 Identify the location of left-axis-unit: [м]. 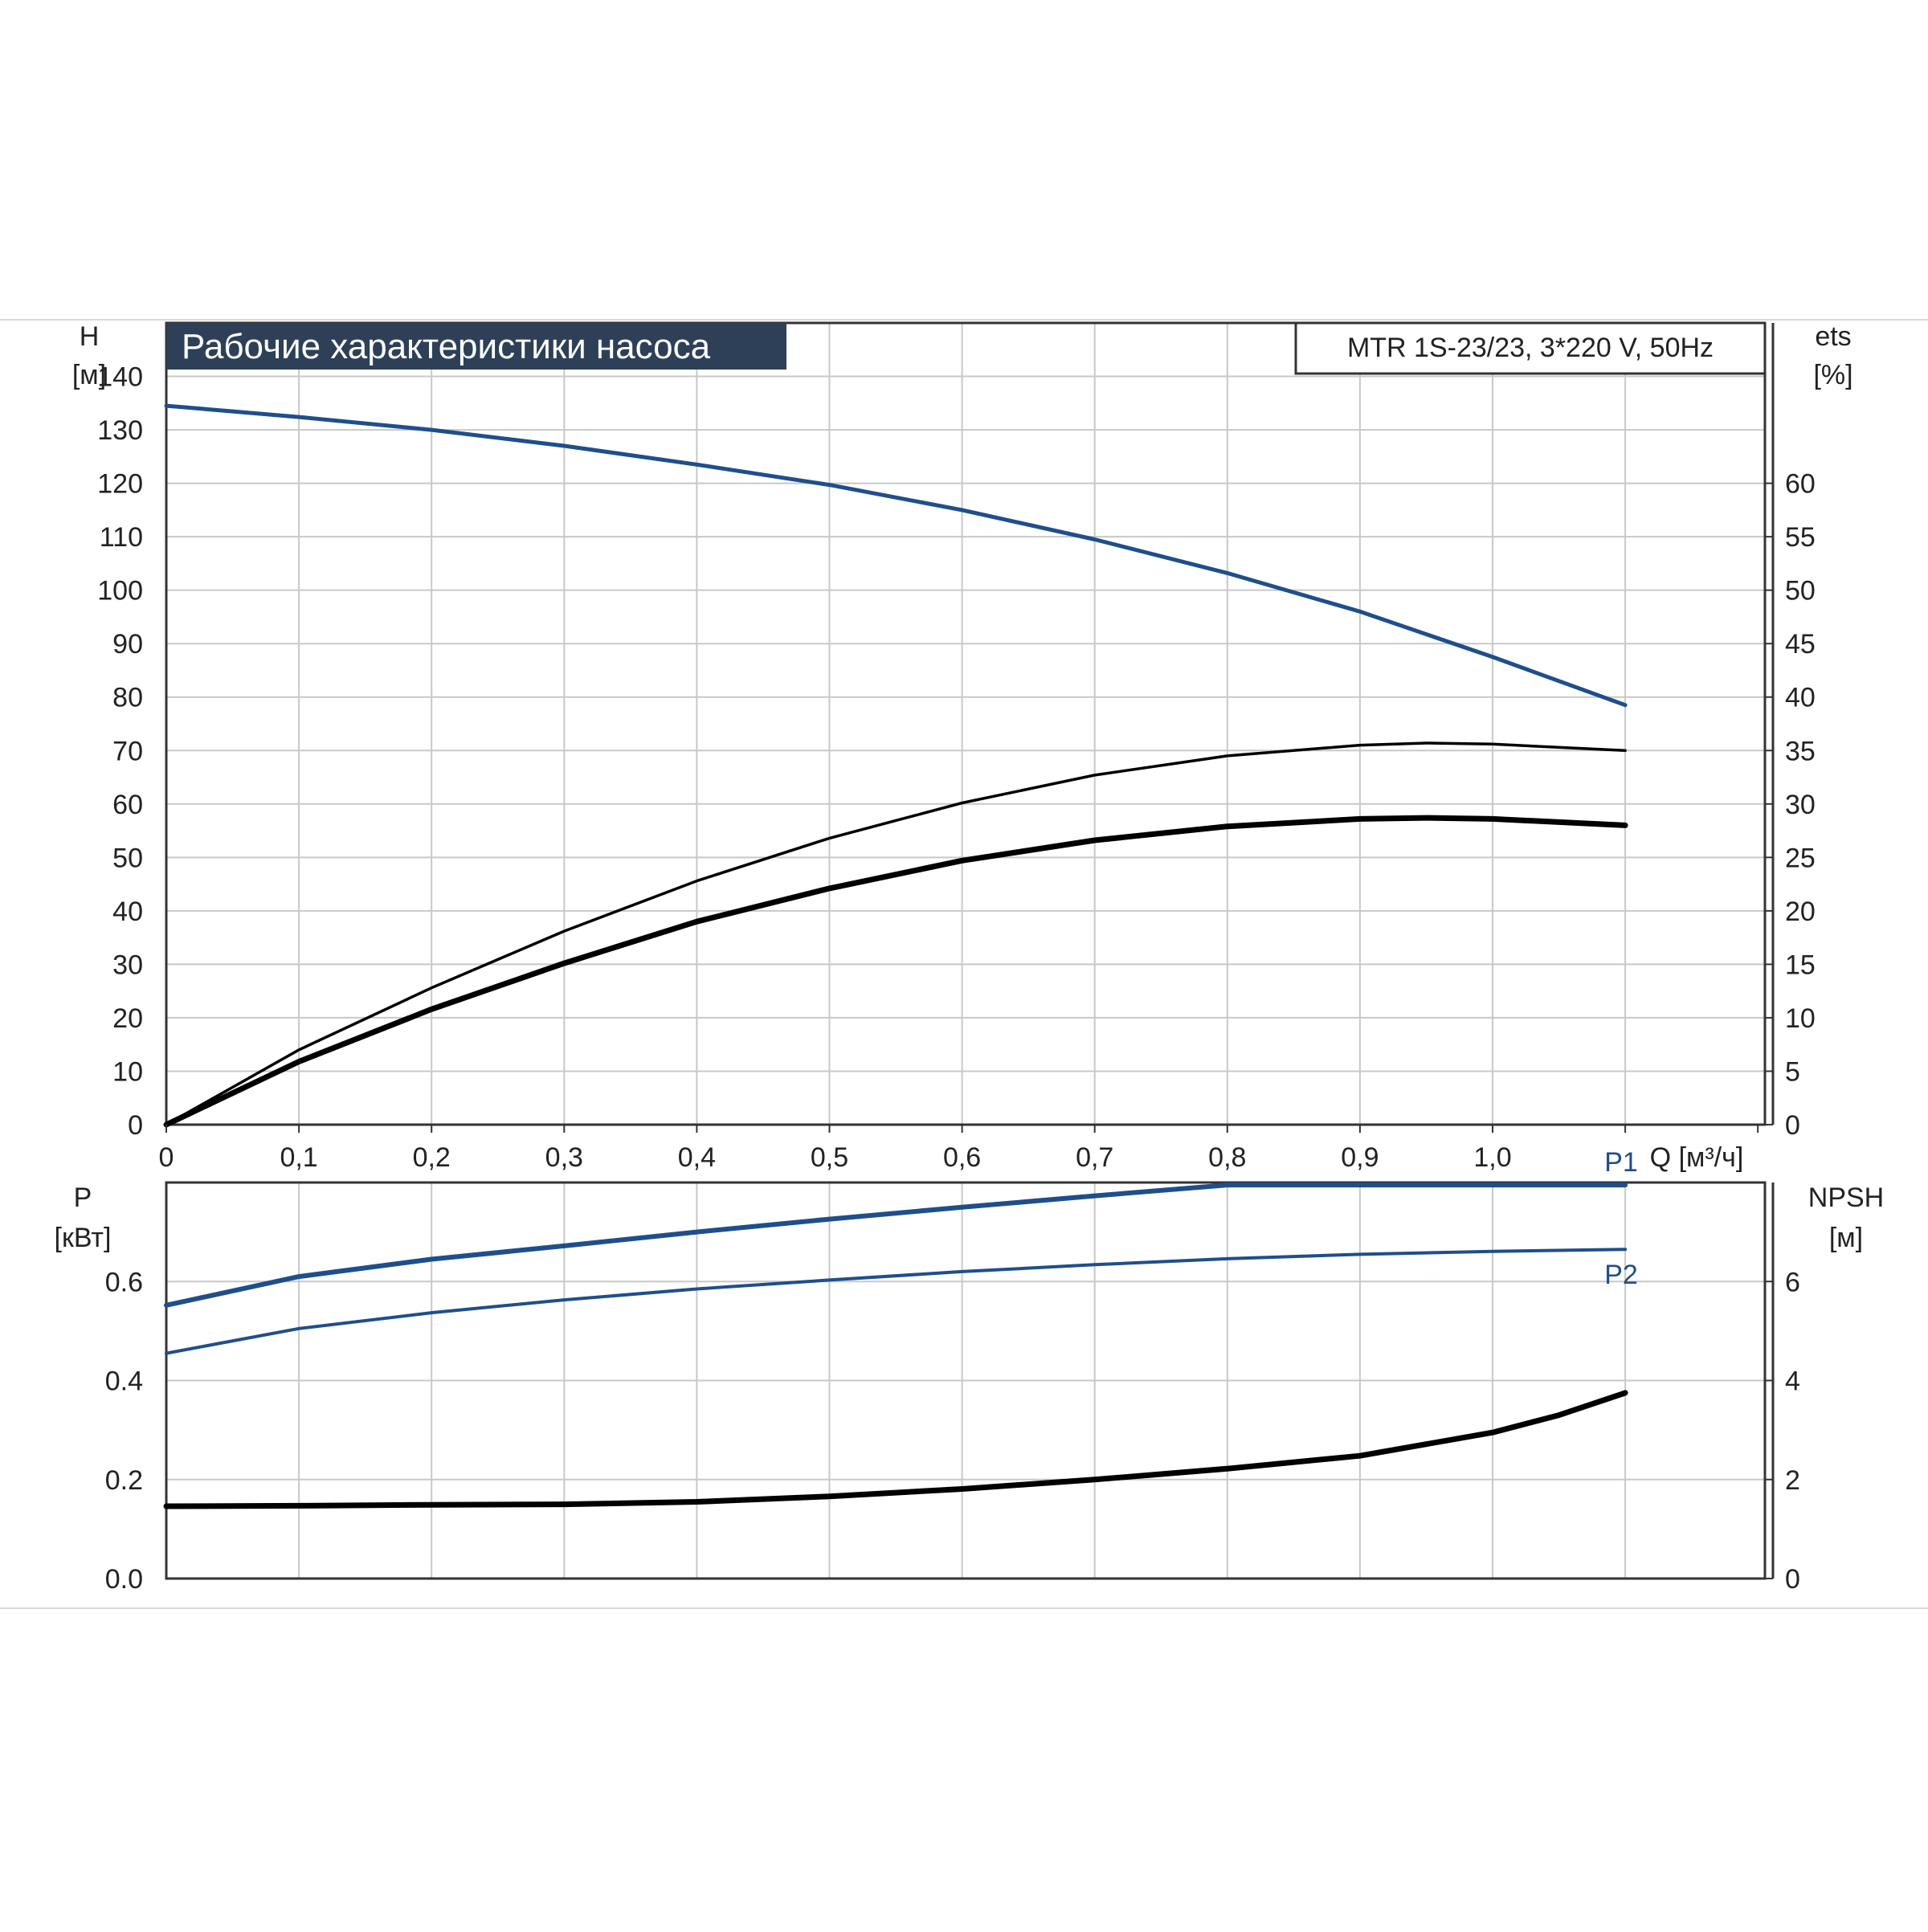
(89, 375).